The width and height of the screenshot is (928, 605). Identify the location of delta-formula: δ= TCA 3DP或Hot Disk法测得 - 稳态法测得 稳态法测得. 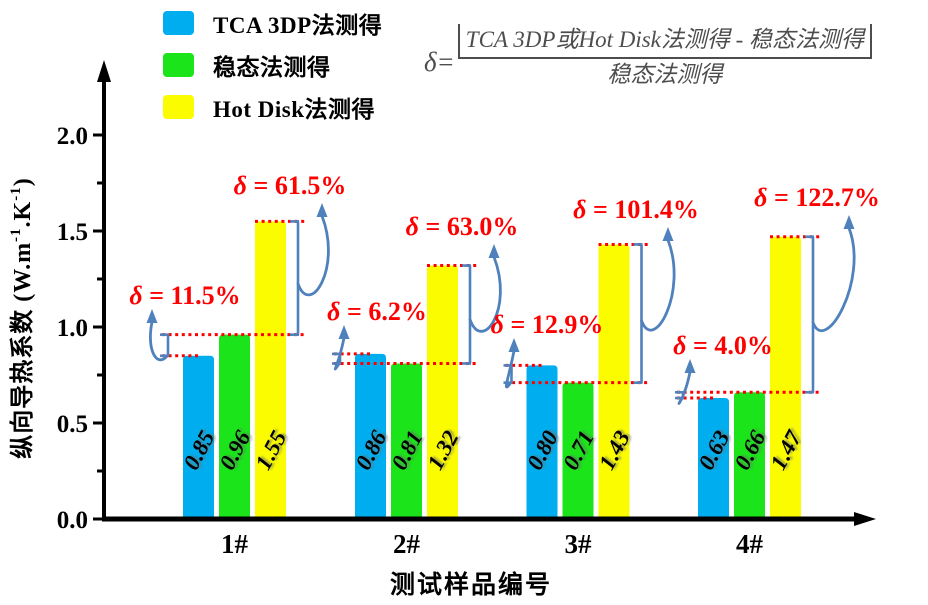
(648, 57).